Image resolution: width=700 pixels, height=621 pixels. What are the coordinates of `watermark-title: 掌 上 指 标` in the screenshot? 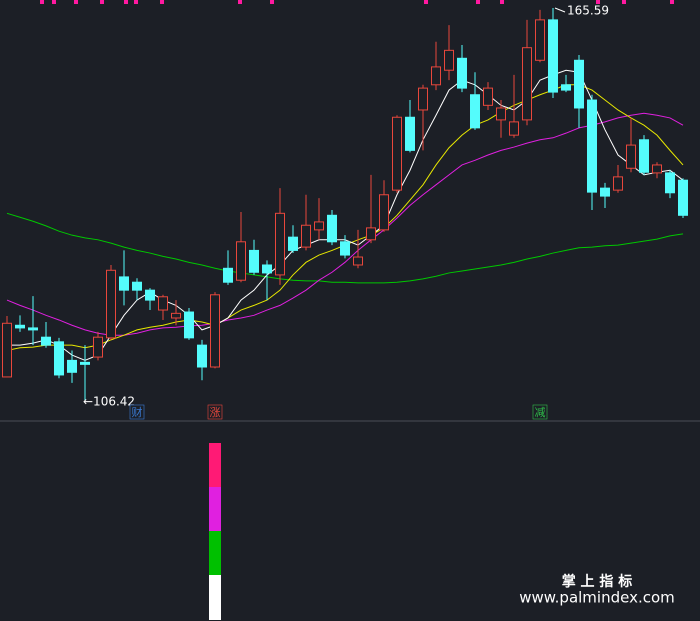 It's located at (597, 581).